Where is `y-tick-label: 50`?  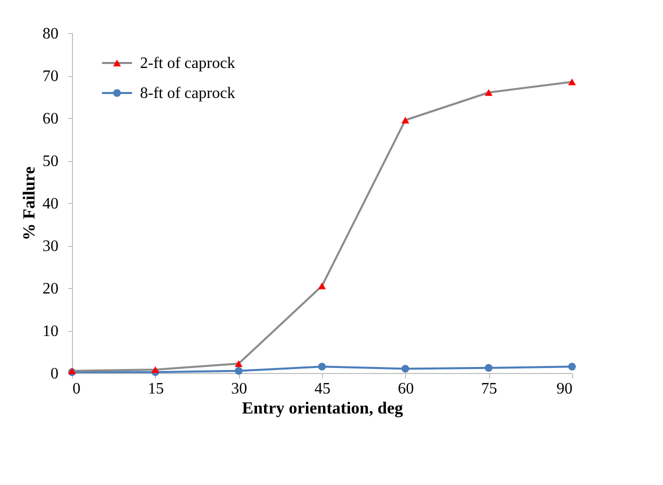
y-tick-label: 50 is located at coordinates (50, 161).